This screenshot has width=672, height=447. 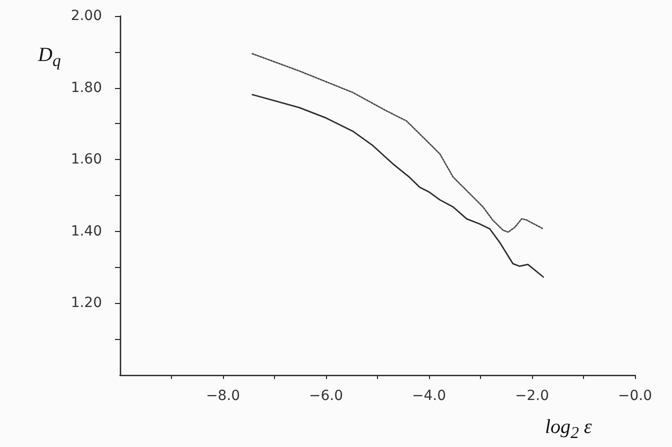 I want to click on y-tick-label: 2.00, so click(x=86, y=16).